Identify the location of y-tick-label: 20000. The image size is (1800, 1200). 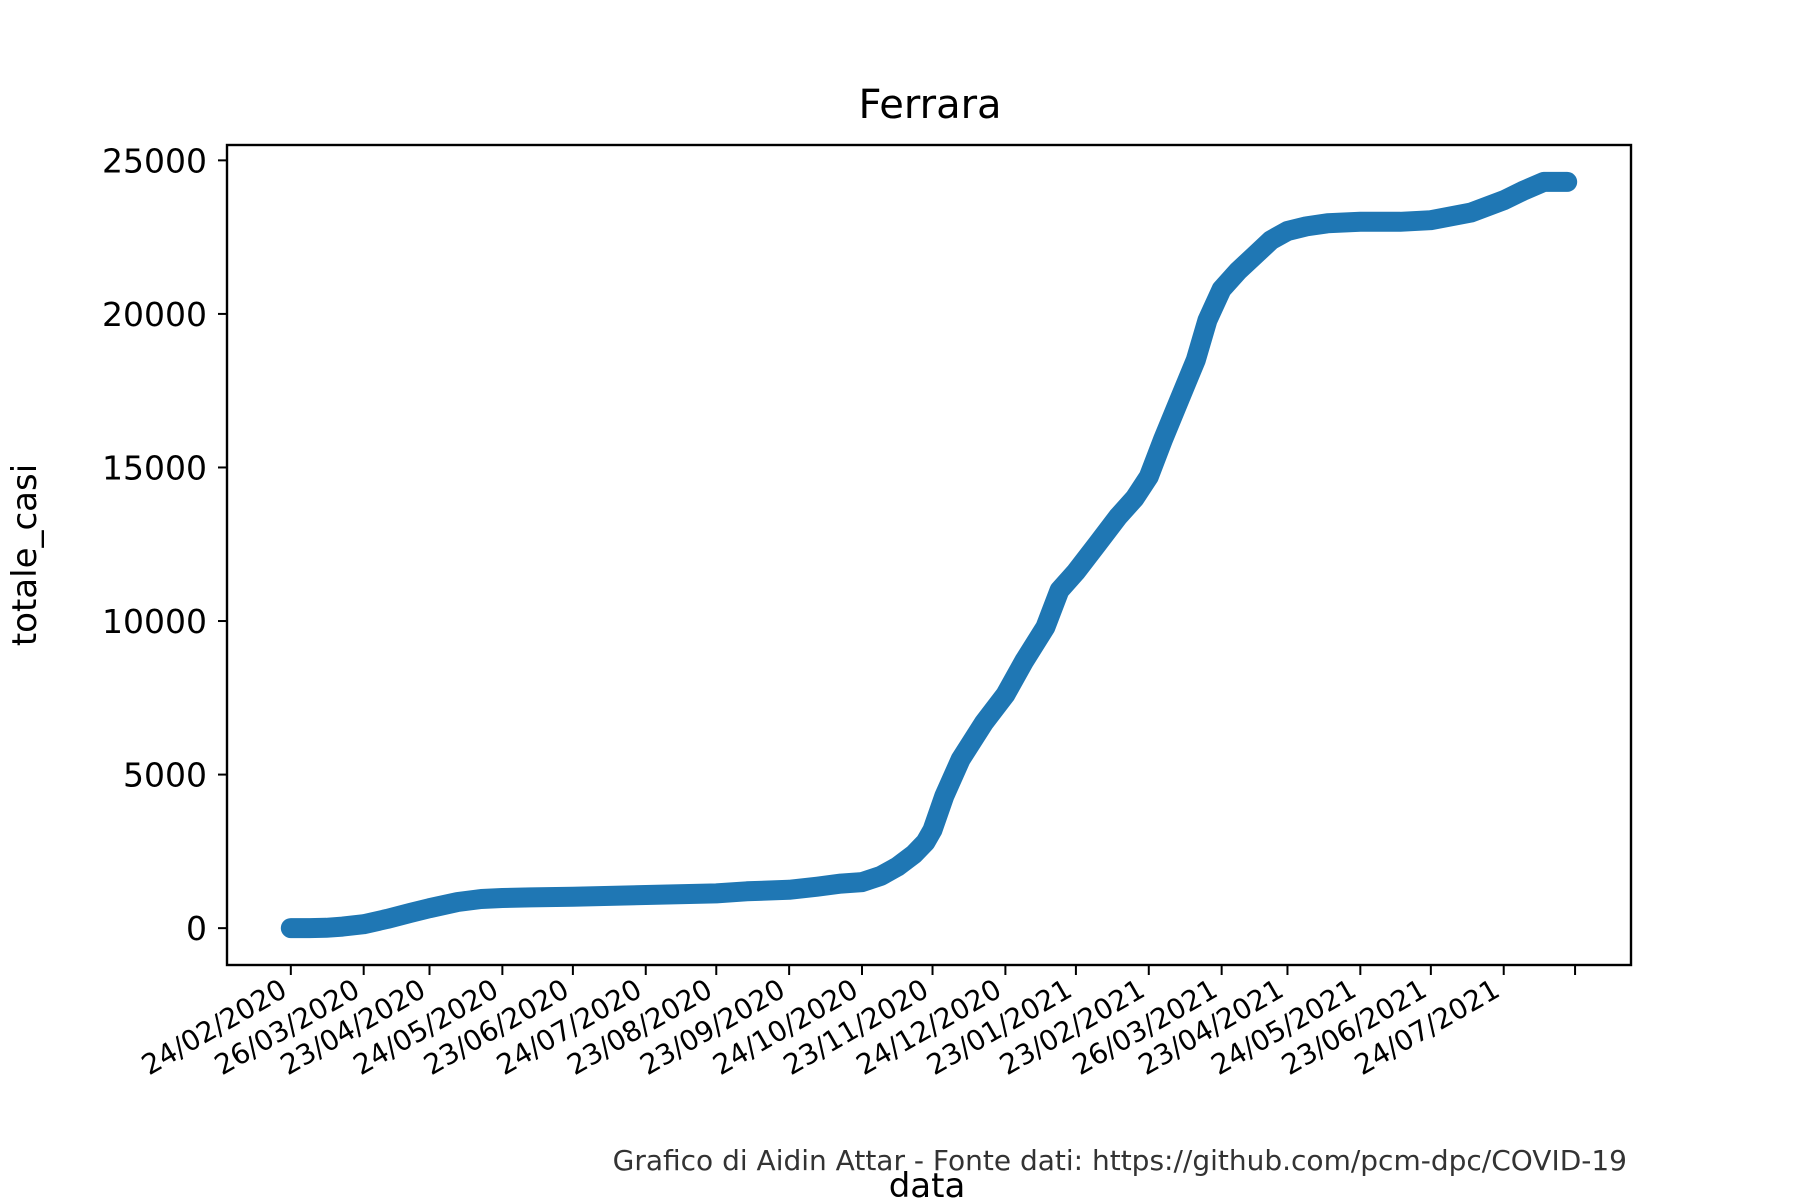
(154, 314).